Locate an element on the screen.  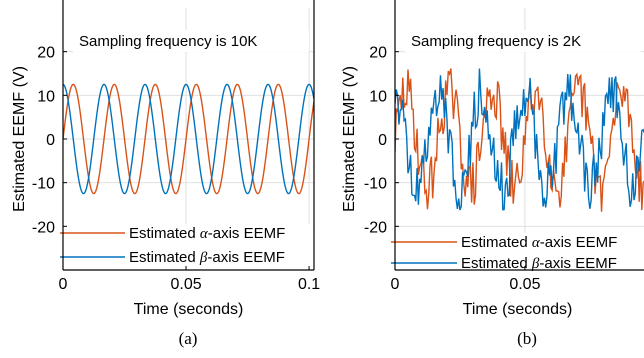
chart0-legend-label: Estimated β-axis EEMF is located at coordinates (207, 257).